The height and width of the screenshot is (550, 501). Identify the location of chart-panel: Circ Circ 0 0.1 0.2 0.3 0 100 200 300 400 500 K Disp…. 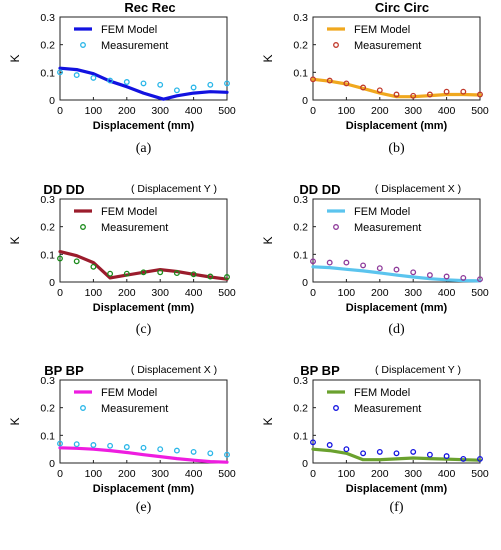
(375, 78).